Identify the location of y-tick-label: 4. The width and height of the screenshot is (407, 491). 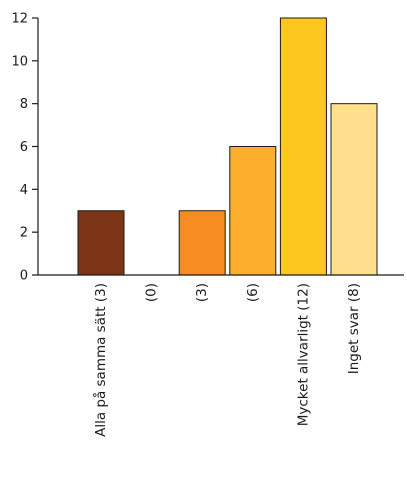
(24, 190).